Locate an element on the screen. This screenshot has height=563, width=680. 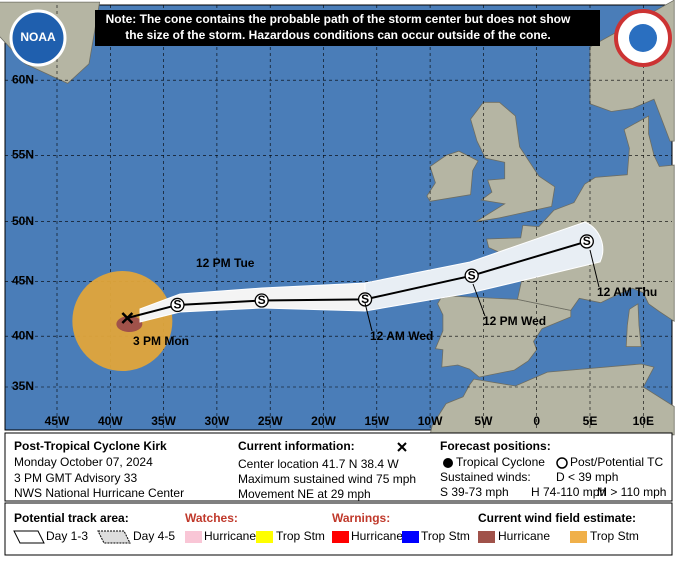
tc-symbol is located at coordinates (448, 463).